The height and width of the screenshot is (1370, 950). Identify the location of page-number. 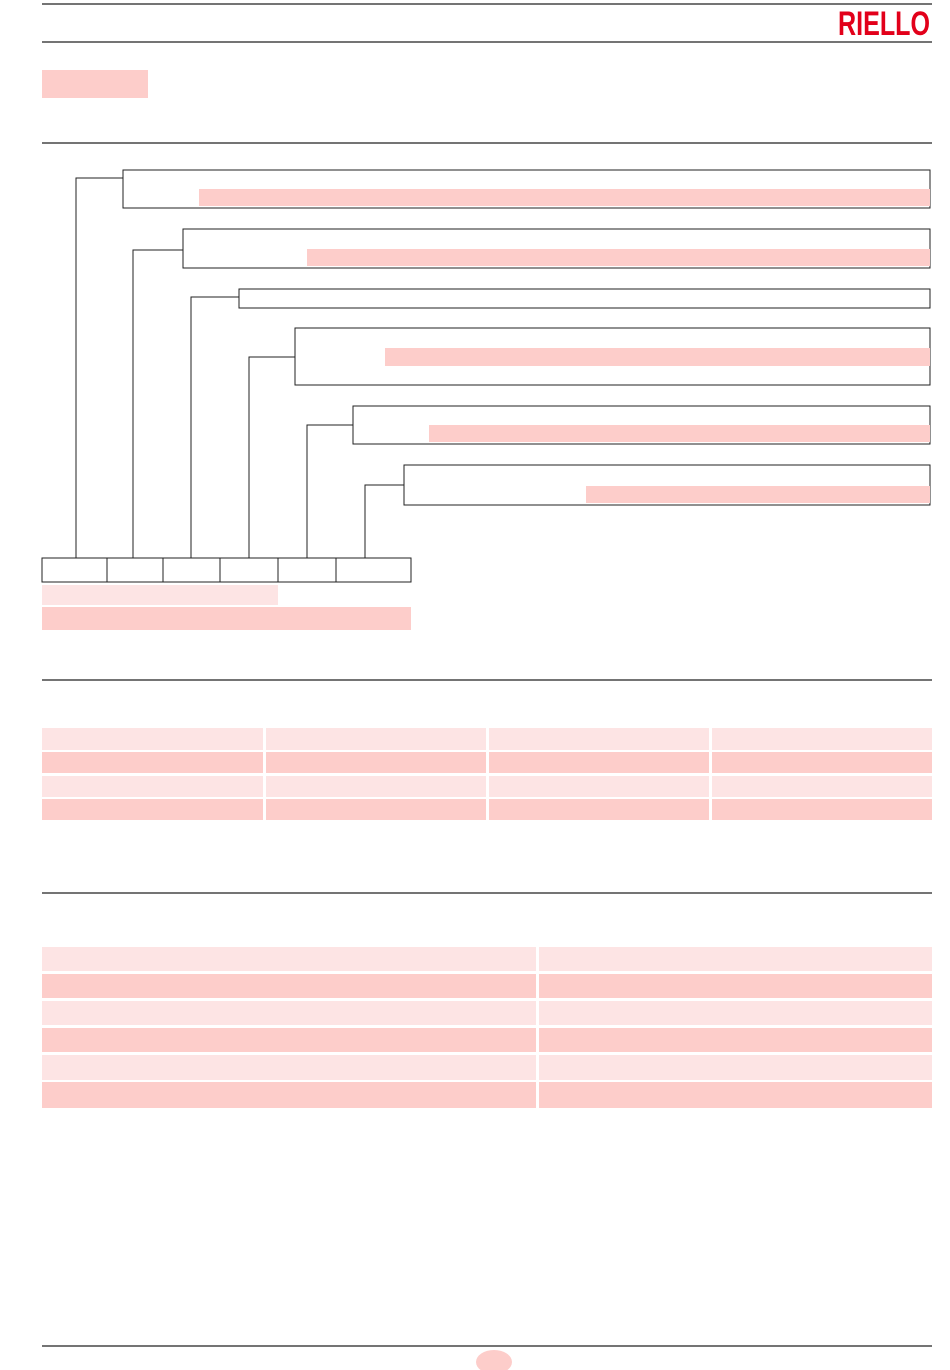
(494, 1360).